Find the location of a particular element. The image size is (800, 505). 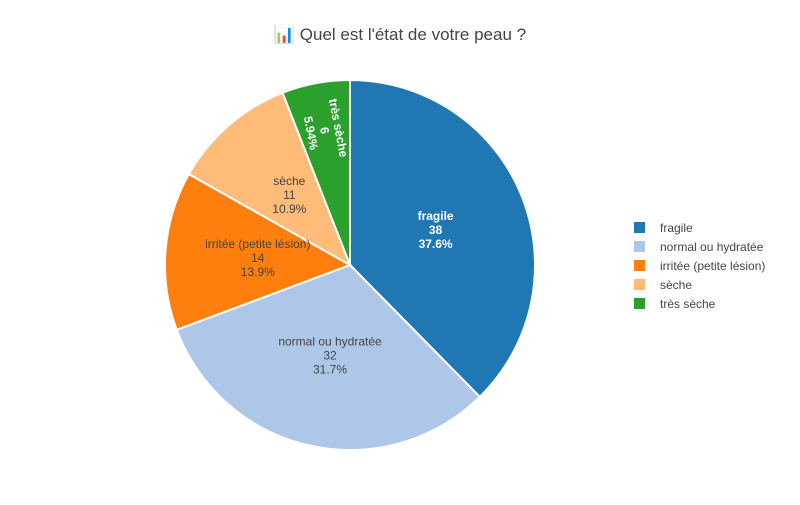

legend-label: fragile is located at coordinates (676, 228).